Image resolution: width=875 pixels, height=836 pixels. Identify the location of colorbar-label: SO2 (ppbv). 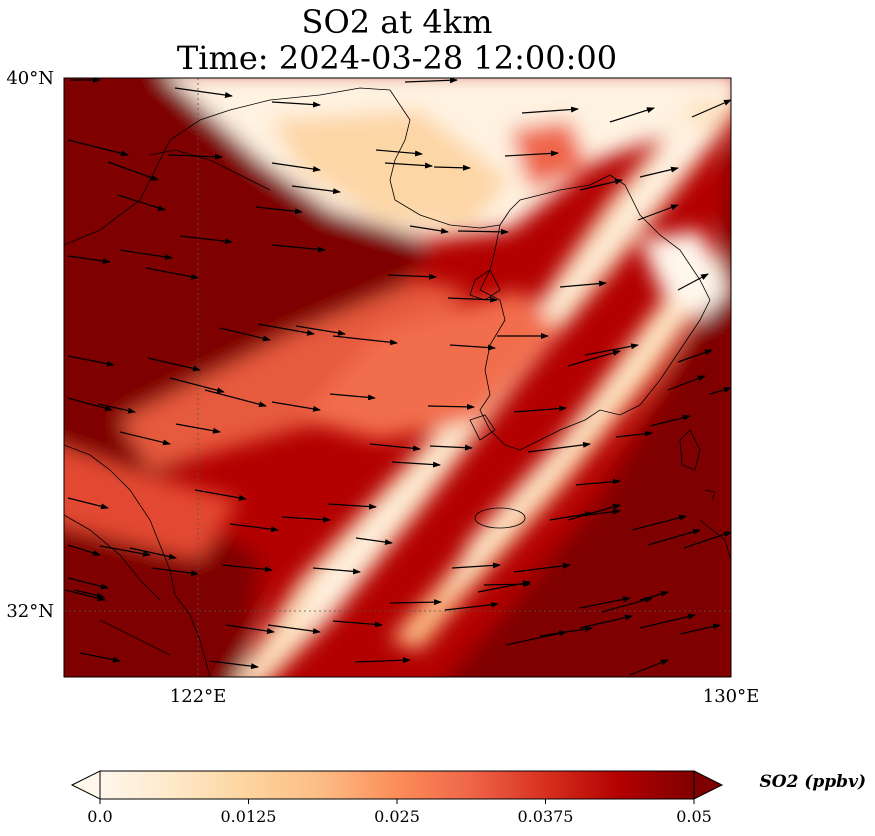
(813, 782).